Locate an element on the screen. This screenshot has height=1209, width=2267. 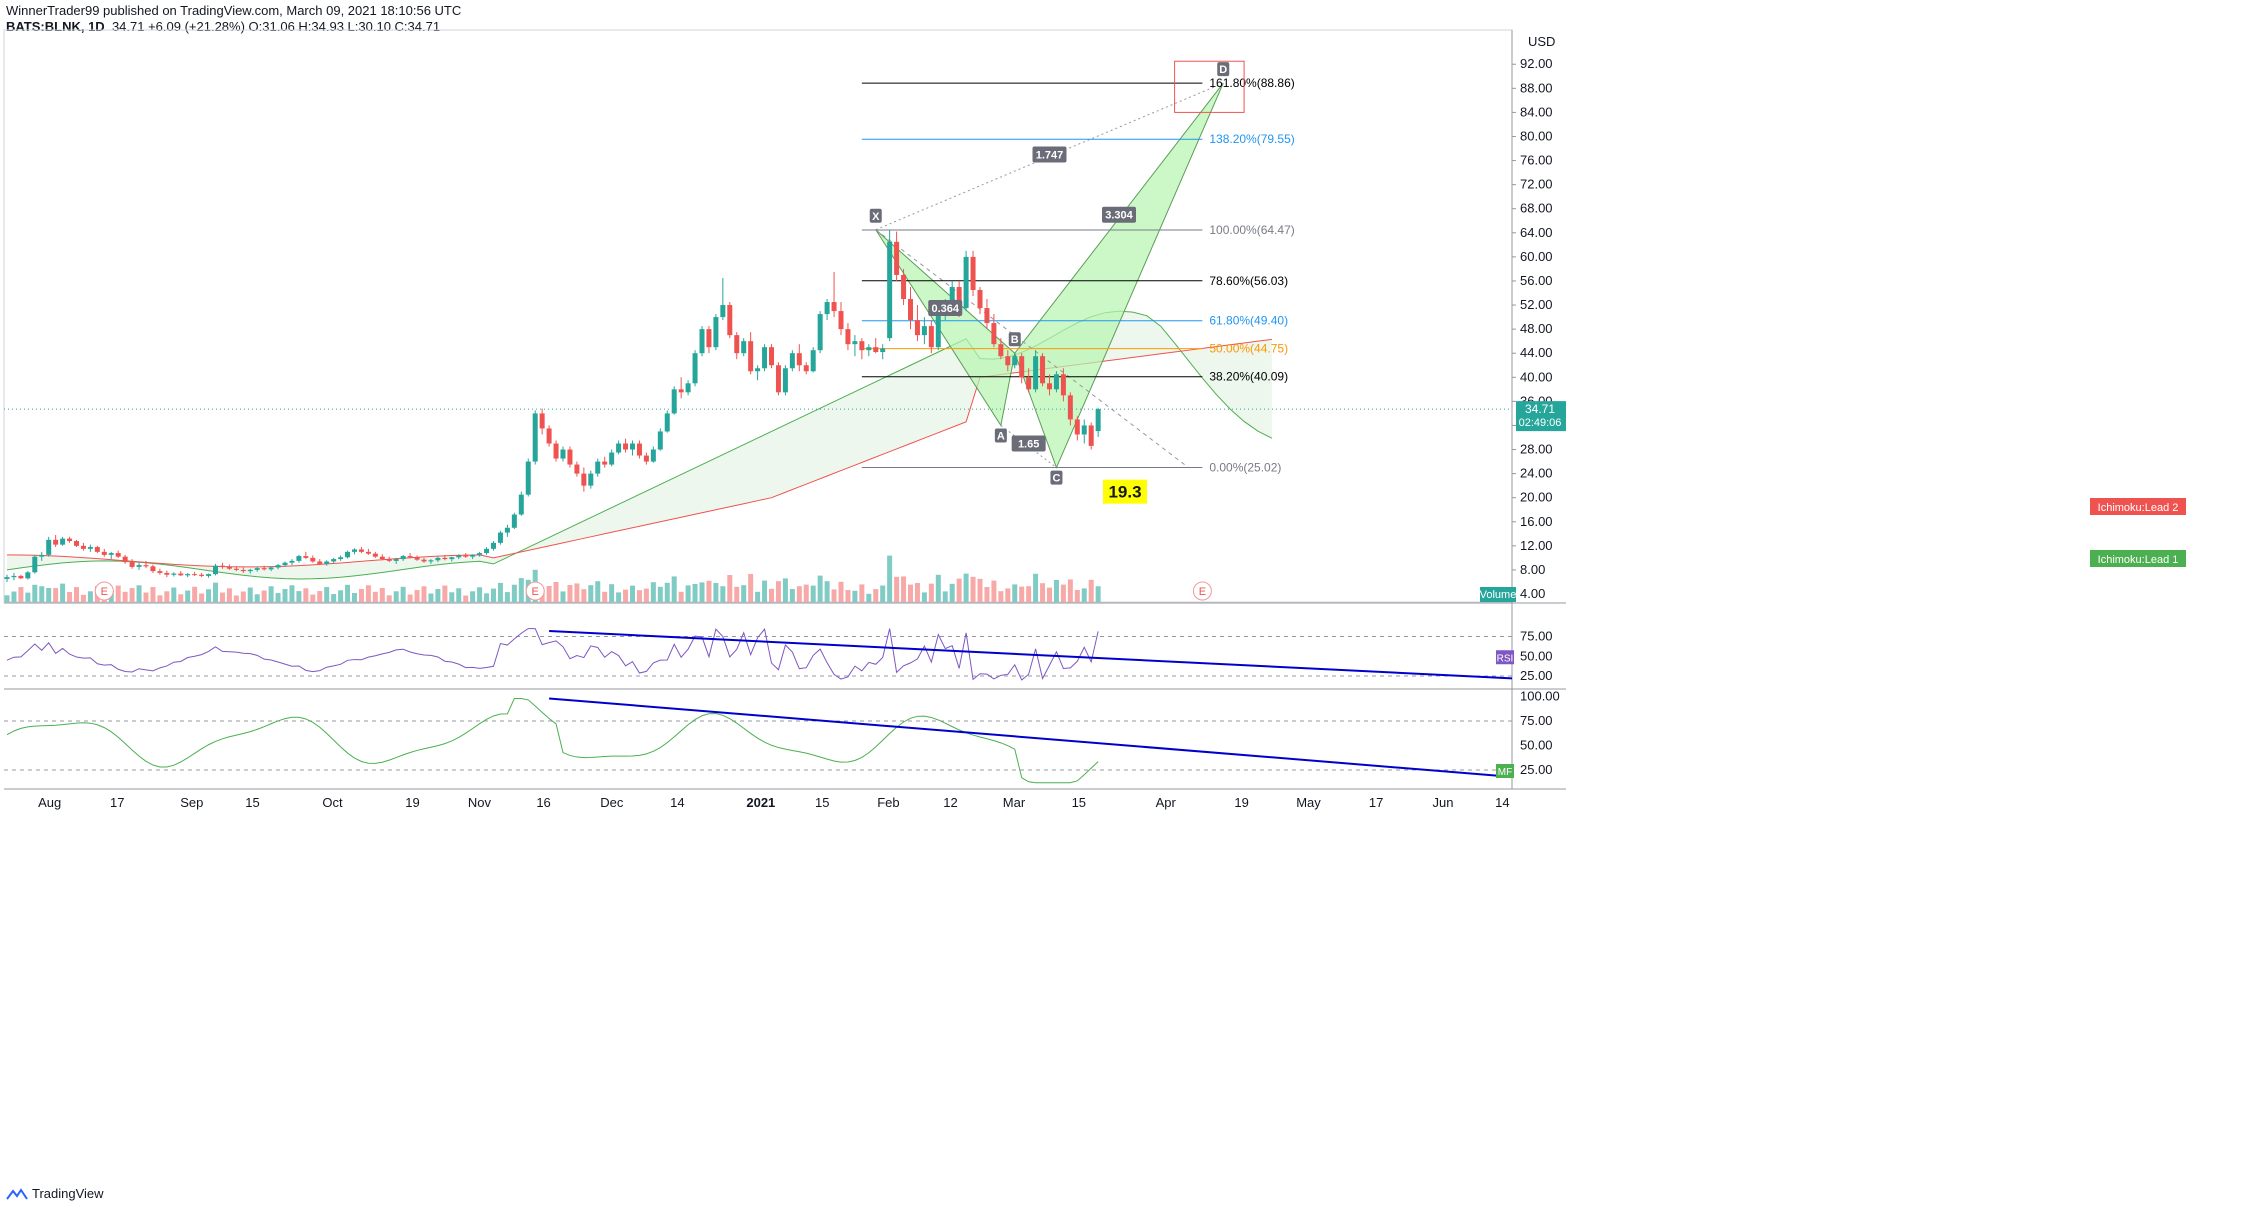
pattern-ratio-label: 0.364 is located at coordinates (945, 309).